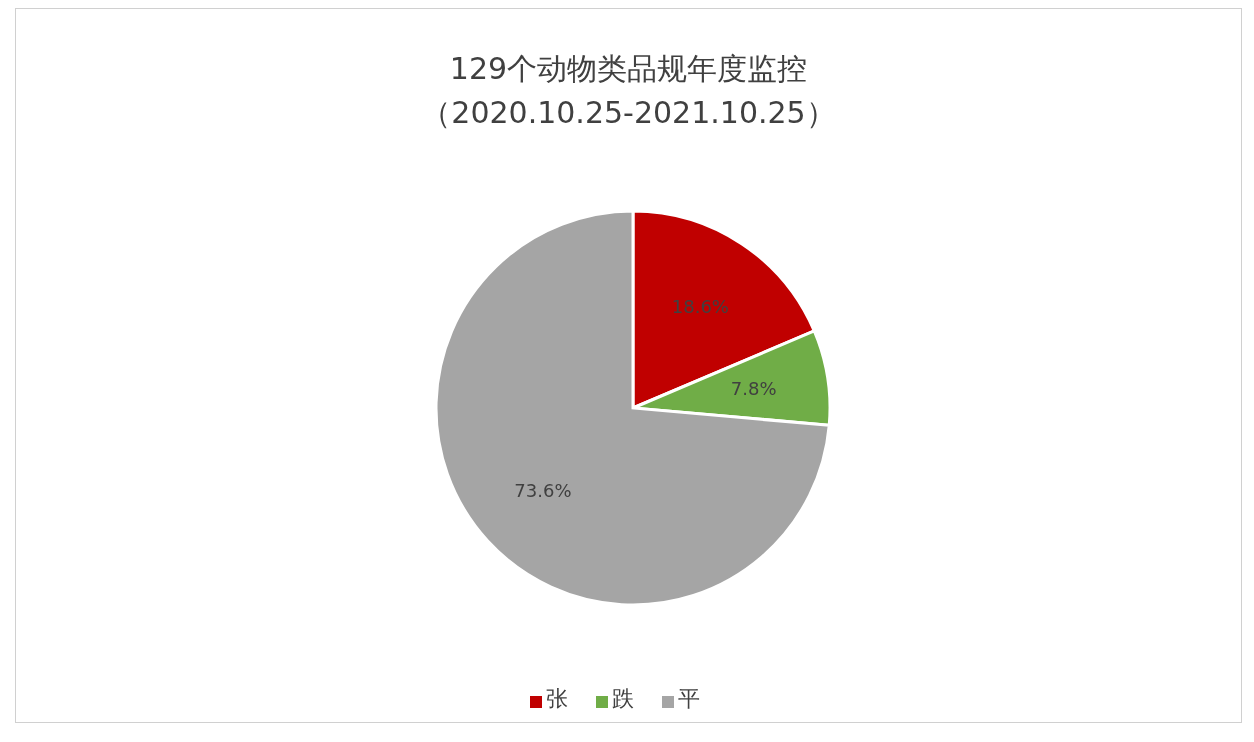 The image size is (1254, 742). Describe the element at coordinates (628, 69) in the screenshot. I see `chart-title: 129个动物类品规年度监控` at that location.